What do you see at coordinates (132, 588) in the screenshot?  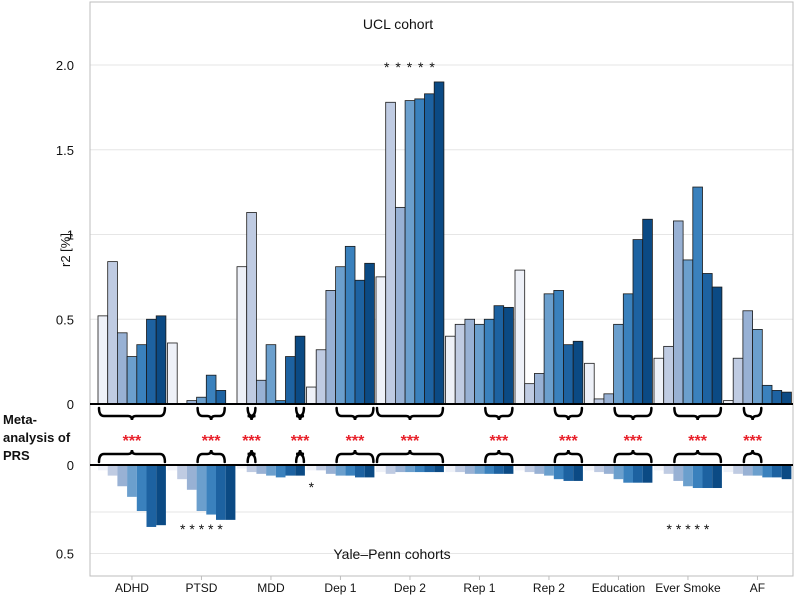 I see `x-tick-label: ADHD` at bounding box center [132, 588].